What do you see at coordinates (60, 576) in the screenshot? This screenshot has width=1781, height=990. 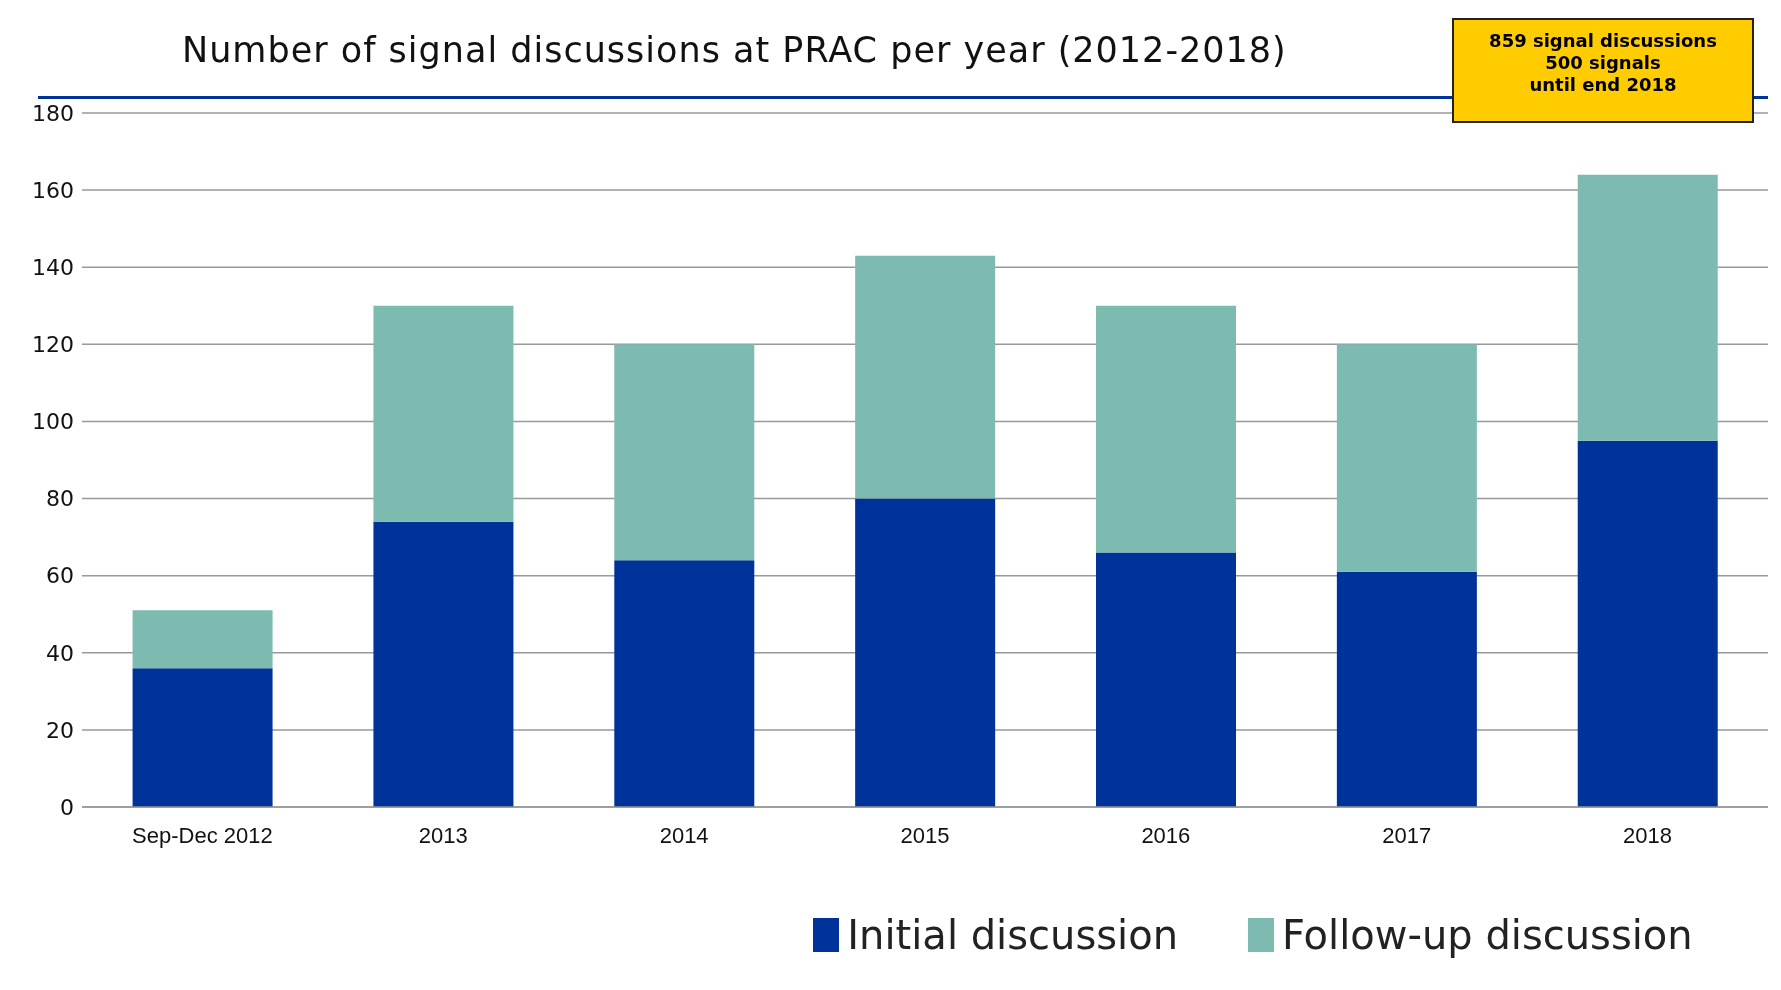 I see `y-tick-label: 60` at bounding box center [60, 576].